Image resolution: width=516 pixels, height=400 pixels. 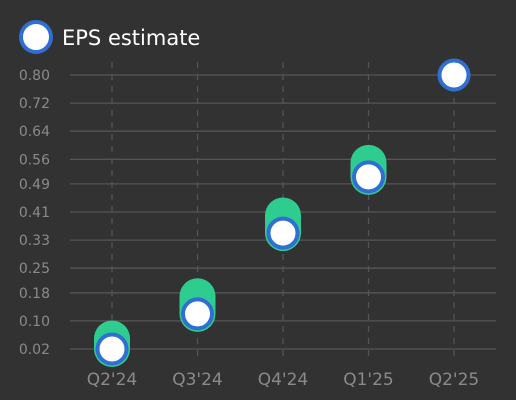 I want to click on y-tick-label: 0.41, so click(x=34, y=213).